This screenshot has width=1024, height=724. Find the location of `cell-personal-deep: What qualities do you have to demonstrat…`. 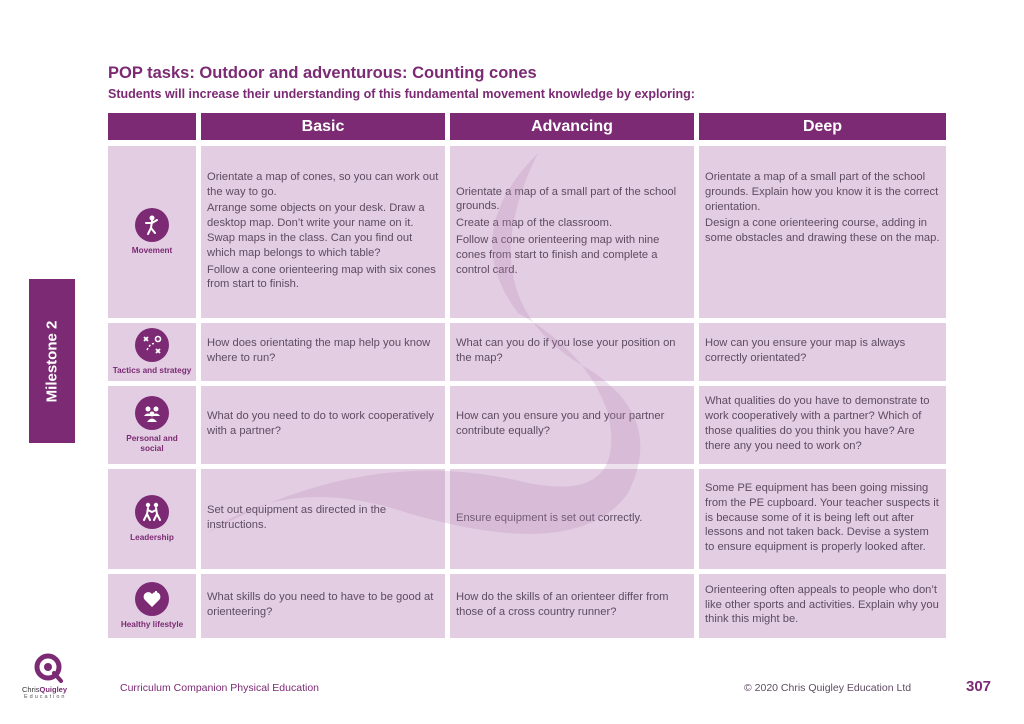

cell-personal-deep: What qualities do you have to demonstrat… is located at coordinates (822, 425).